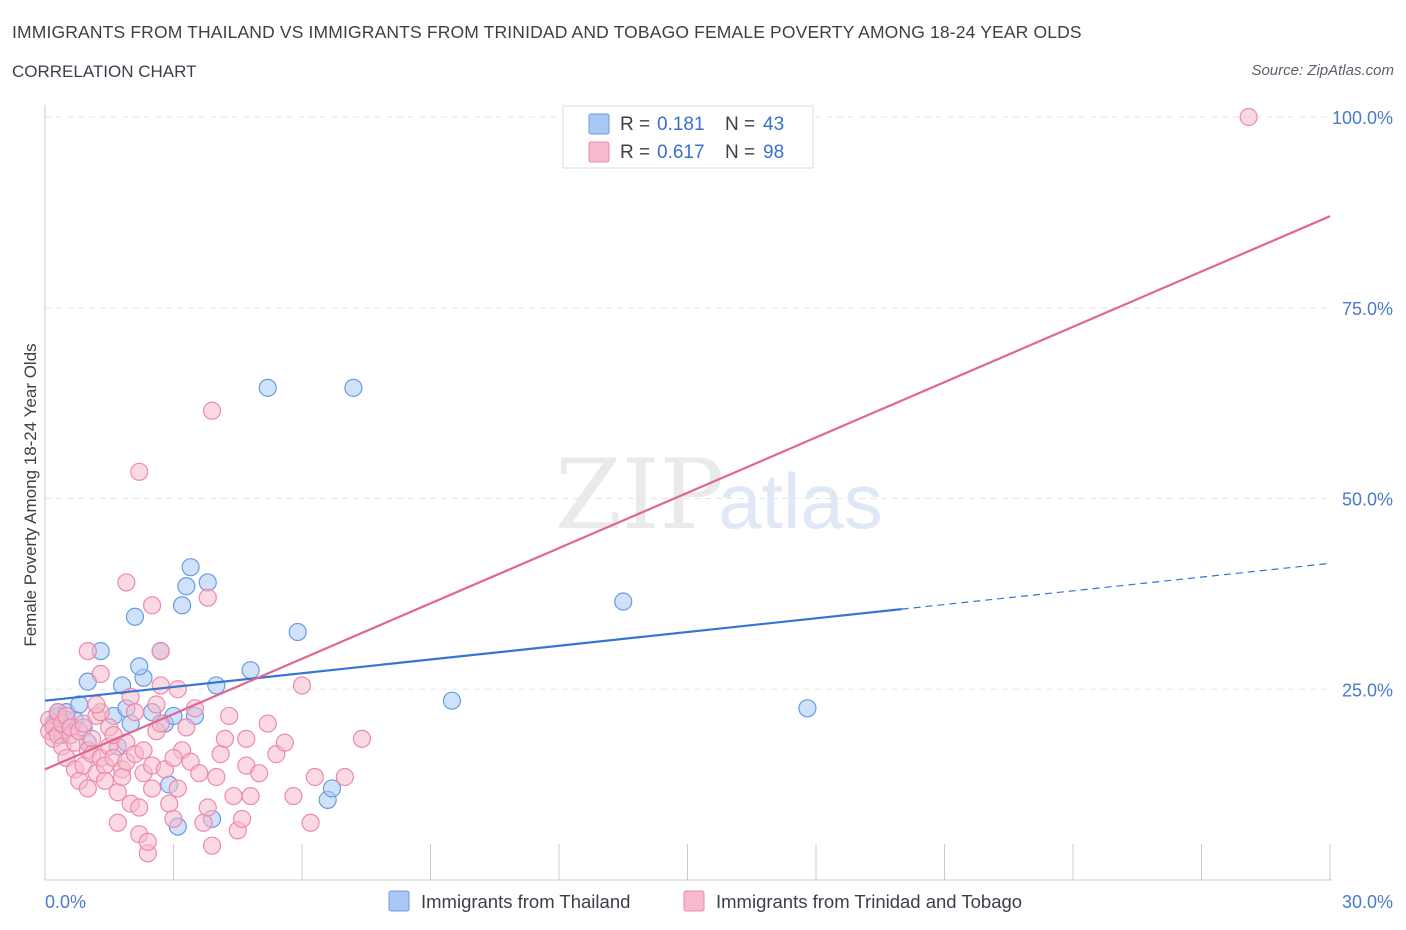  What do you see at coordinates (525, 901) in the screenshot?
I see `bottom-legend-label-thailand: Immigrants from Thailand` at bounding box center [525, 901].